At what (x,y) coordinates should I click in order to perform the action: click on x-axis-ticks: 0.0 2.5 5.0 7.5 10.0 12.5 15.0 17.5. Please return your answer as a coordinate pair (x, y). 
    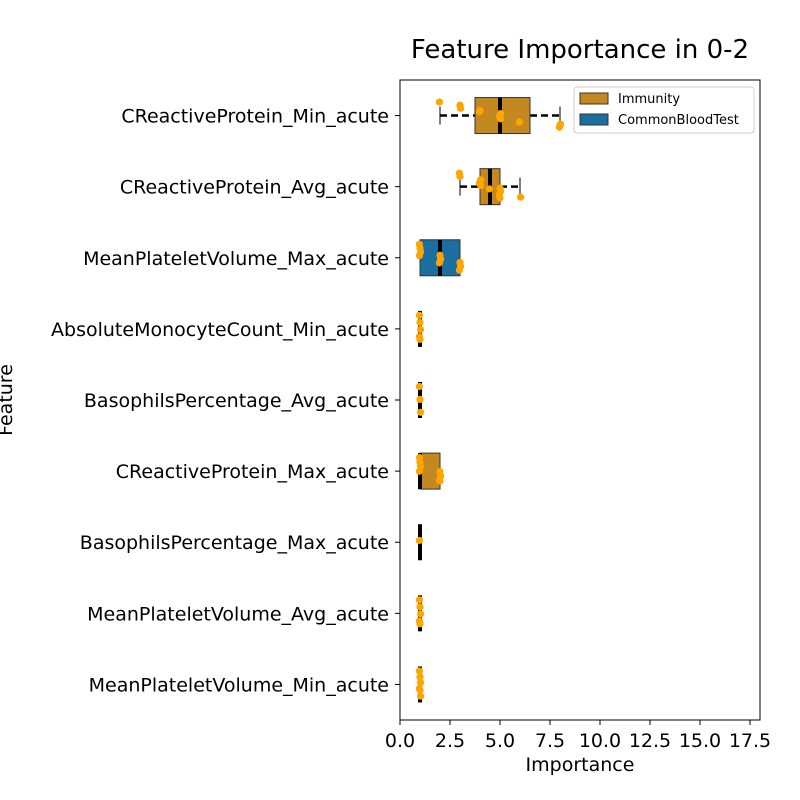
    Looking at the image, I should click on (578, 736).